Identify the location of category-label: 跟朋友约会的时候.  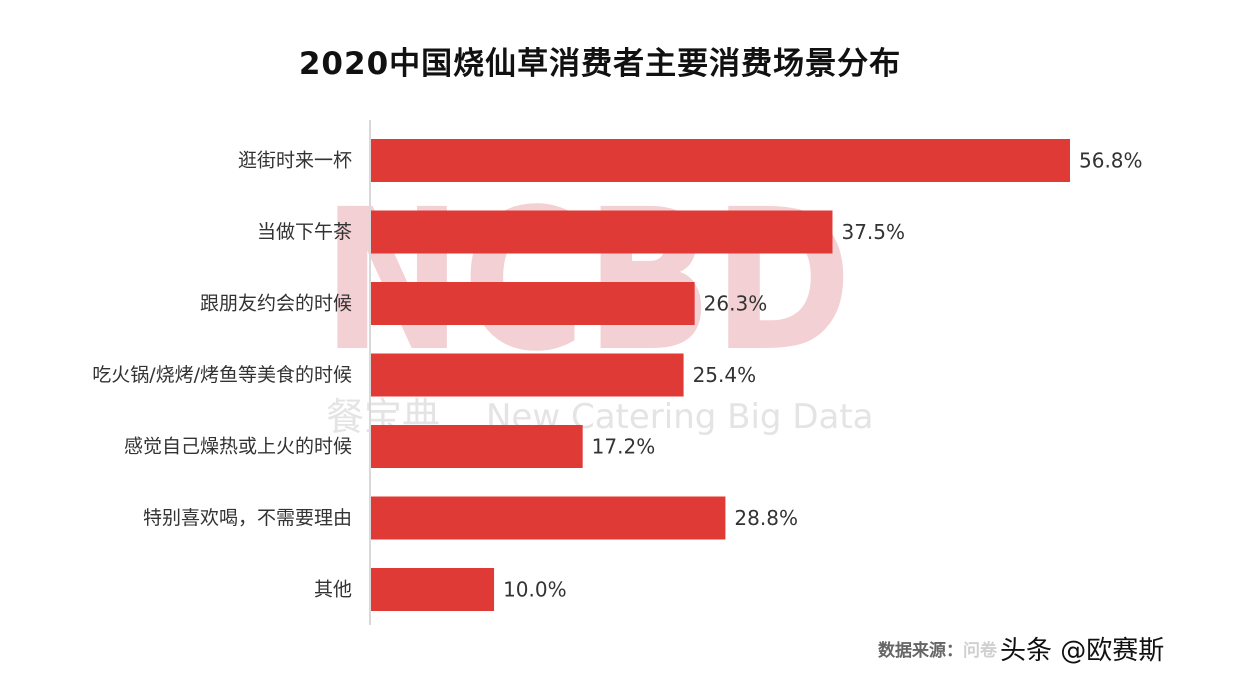
(276, 304).